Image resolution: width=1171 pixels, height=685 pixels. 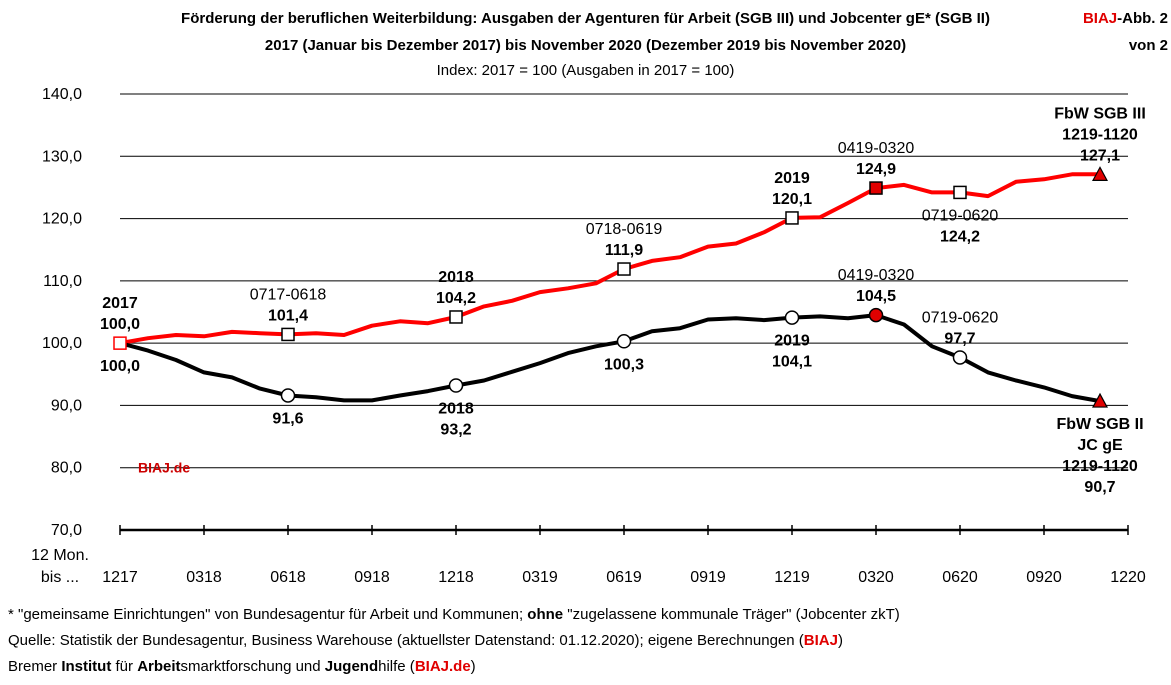 What do you see at coordinates (959, 338) in the screenshot?
I see `data-label: 97,7` at bounding box center [959, 338].